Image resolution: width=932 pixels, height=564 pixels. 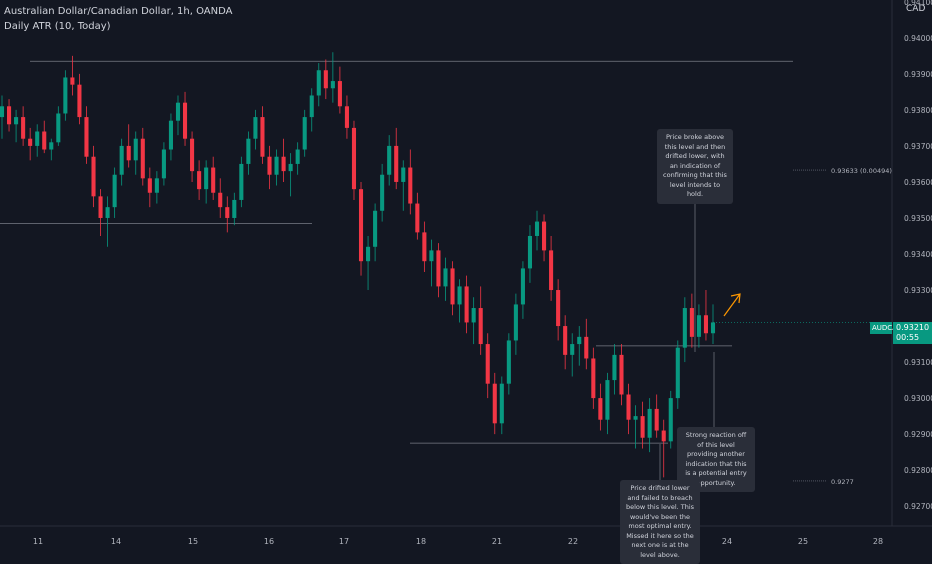 I want to click on x-tick-label: 11, so click(x=38, y=541).